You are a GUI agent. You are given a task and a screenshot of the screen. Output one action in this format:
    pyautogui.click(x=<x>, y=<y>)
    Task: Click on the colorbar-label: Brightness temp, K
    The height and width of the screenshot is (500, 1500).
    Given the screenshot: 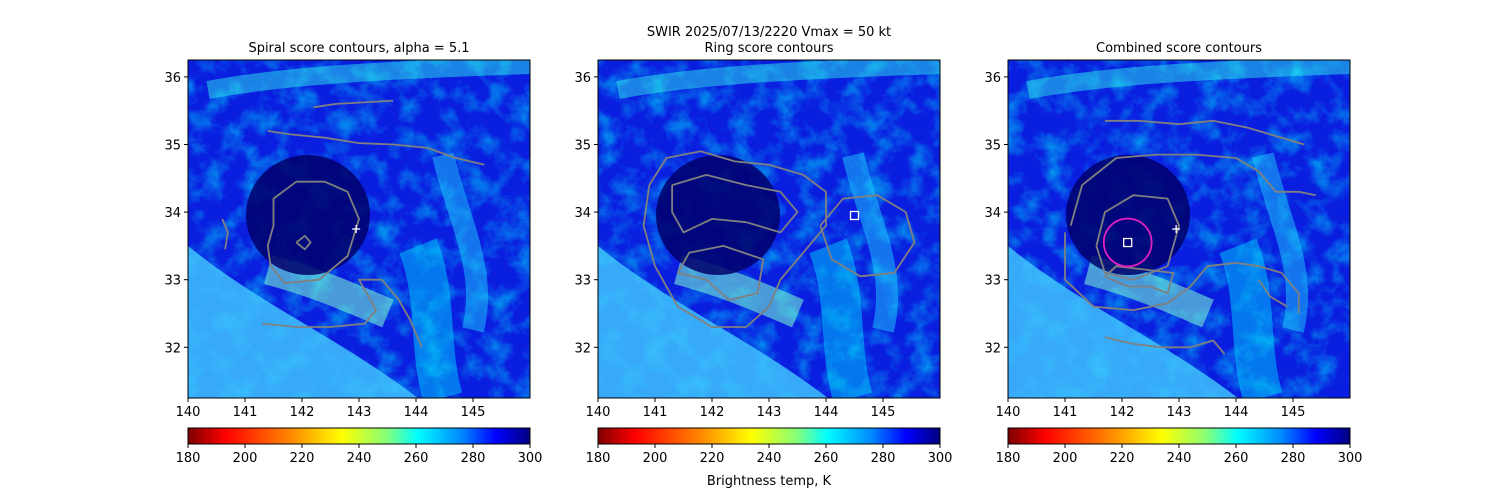 What is the action you would take?
    pyautogui.click(x=769, y=481)
    